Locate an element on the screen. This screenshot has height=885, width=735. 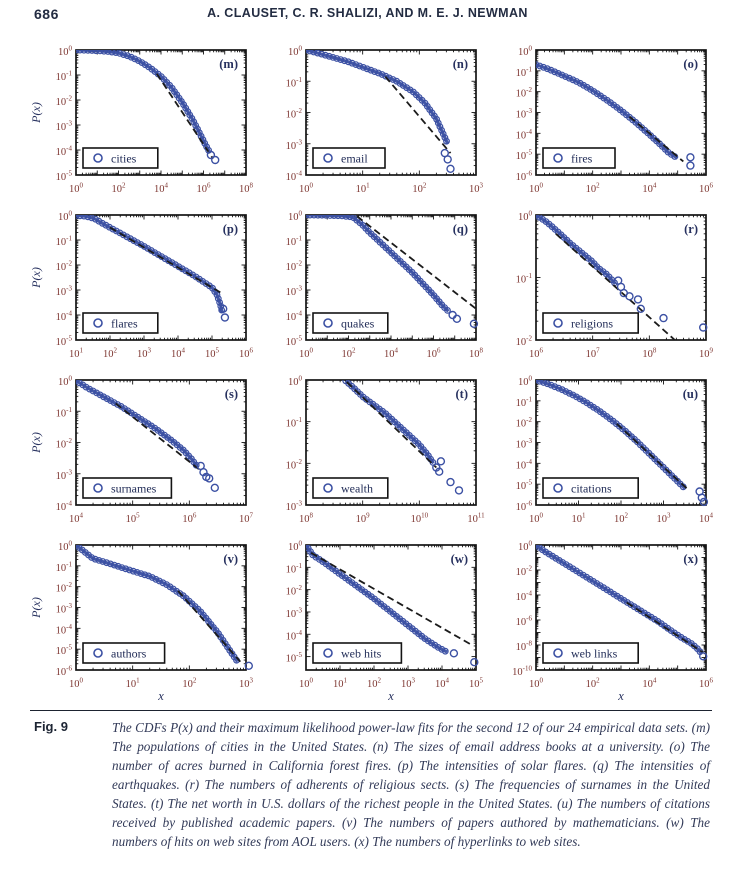
x-tick-label: 10¹⁰ is located at coordinates (420, 519).